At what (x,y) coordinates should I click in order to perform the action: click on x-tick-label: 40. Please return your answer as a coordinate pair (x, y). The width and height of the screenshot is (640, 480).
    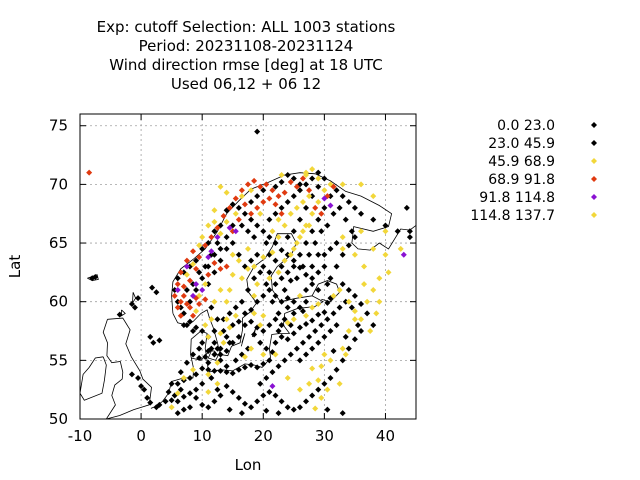
    Looking at the image, I should click on (385, 436).